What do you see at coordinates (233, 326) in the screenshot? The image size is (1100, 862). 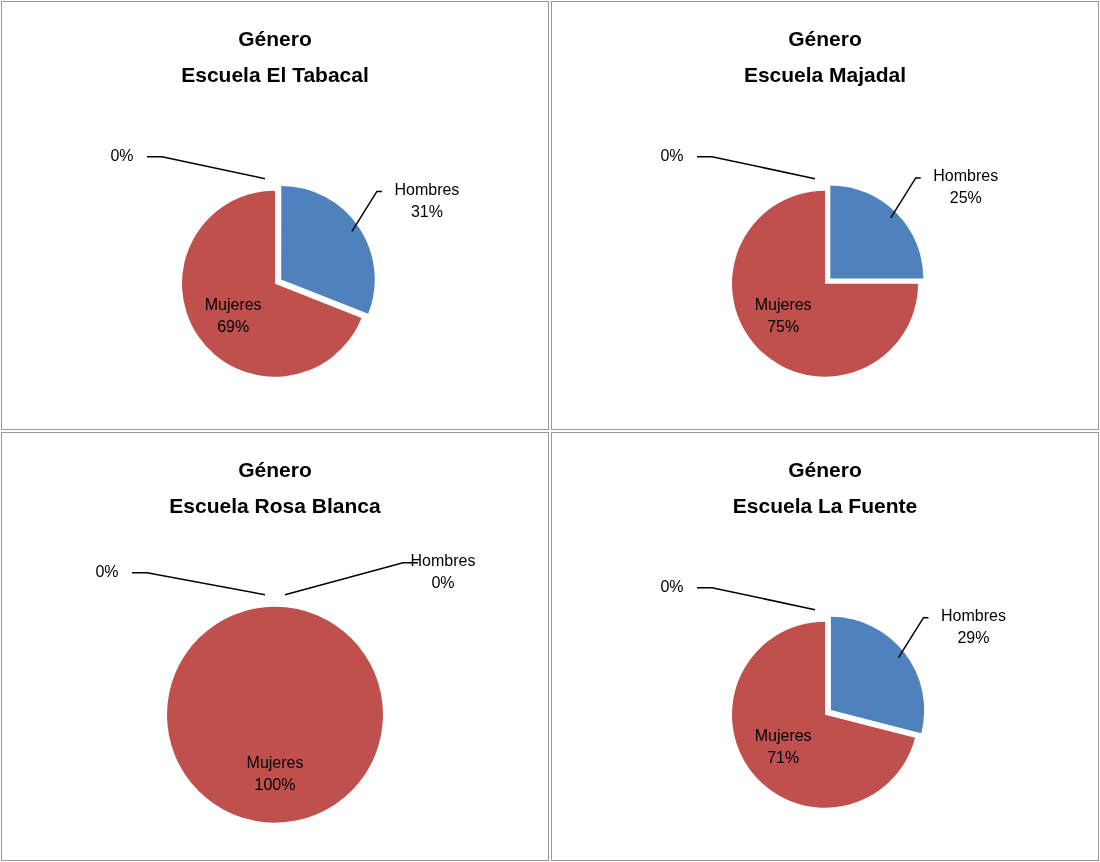 I see `data-label: 69%` at bounding box center [233, 326].